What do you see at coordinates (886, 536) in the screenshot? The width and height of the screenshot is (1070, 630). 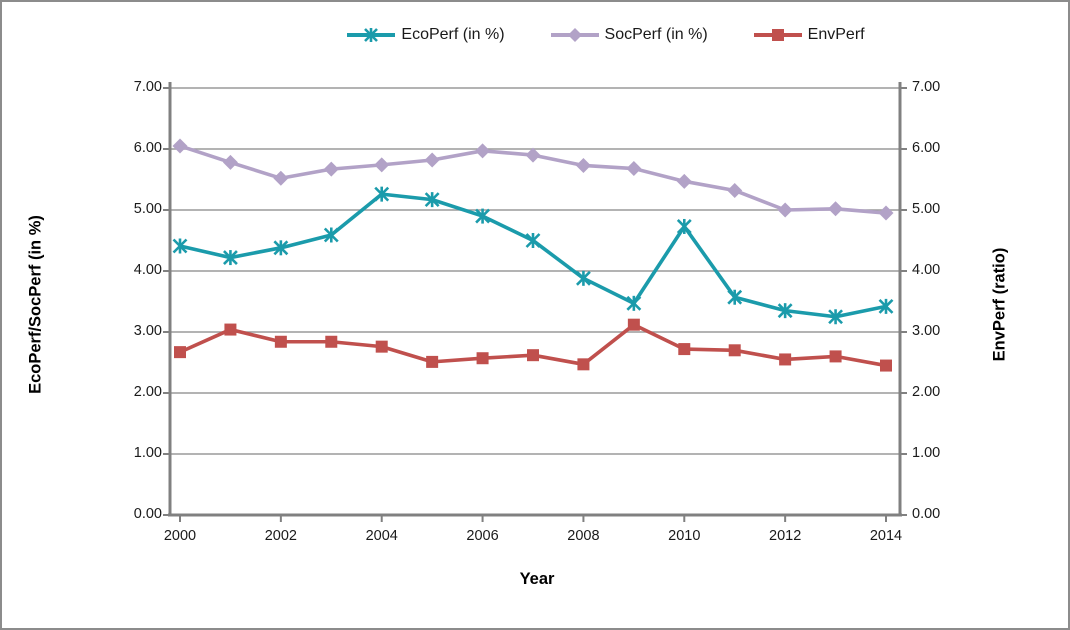 I see `x-axis-tick-label: 2014` at bounding box center [886, 536].